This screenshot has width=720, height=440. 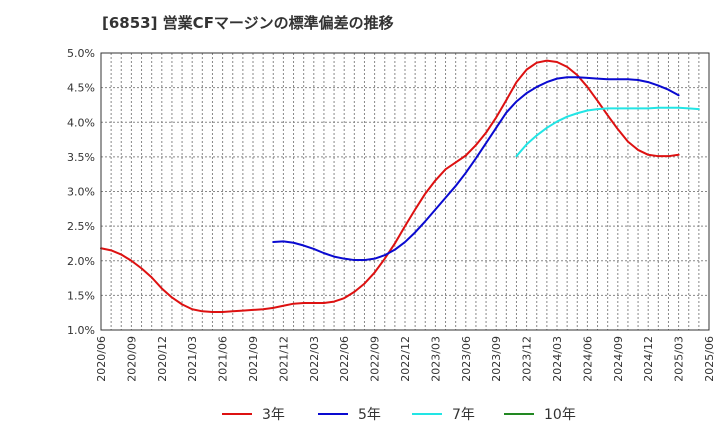 What do you see at coordinates (527, 359) in the screenshot?
I see `x-tick-label: 2023/12` at bounding box center [527, 359].